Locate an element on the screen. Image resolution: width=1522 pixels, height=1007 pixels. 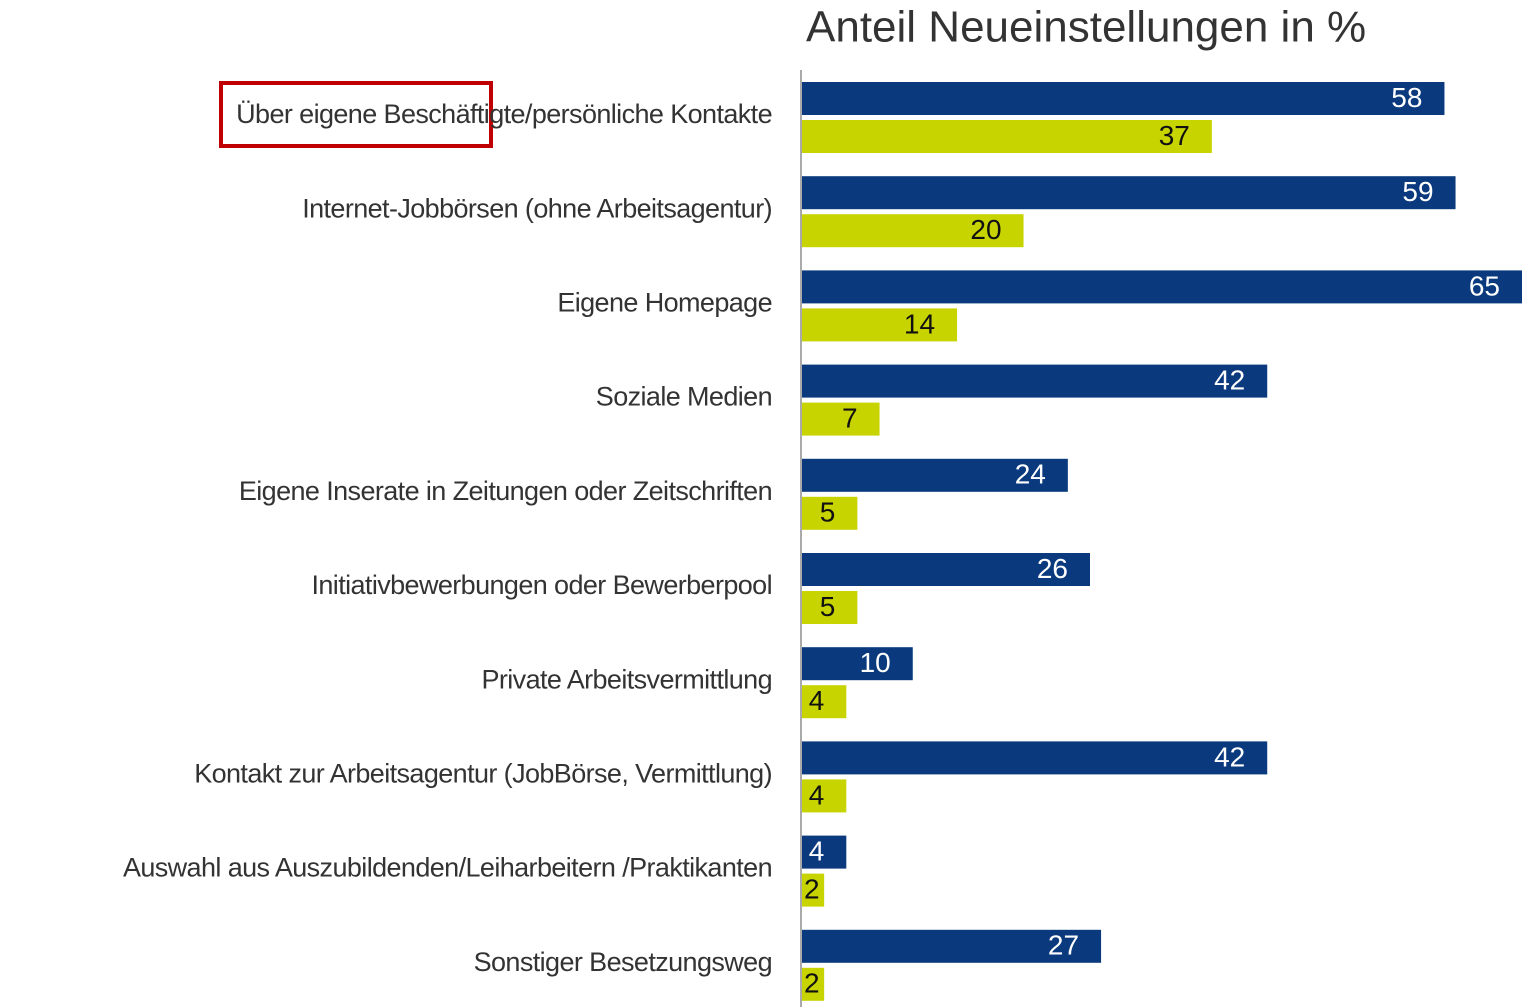
value-label: 65 is located at coordinates (1484, 285).